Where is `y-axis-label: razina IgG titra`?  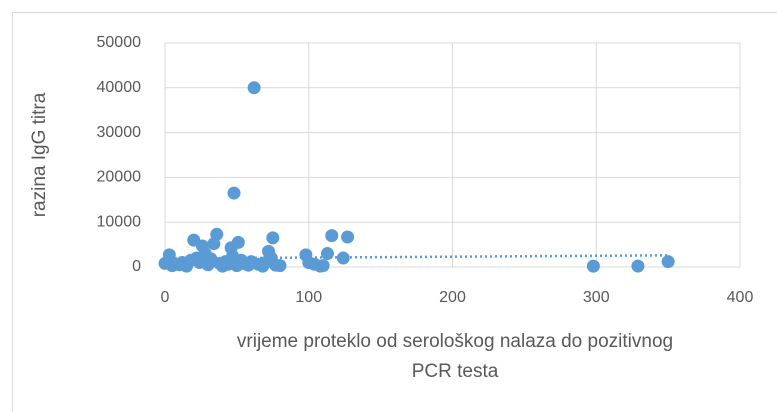
y-axis-label: razina IgG titra is located at coordinates (39, 154).